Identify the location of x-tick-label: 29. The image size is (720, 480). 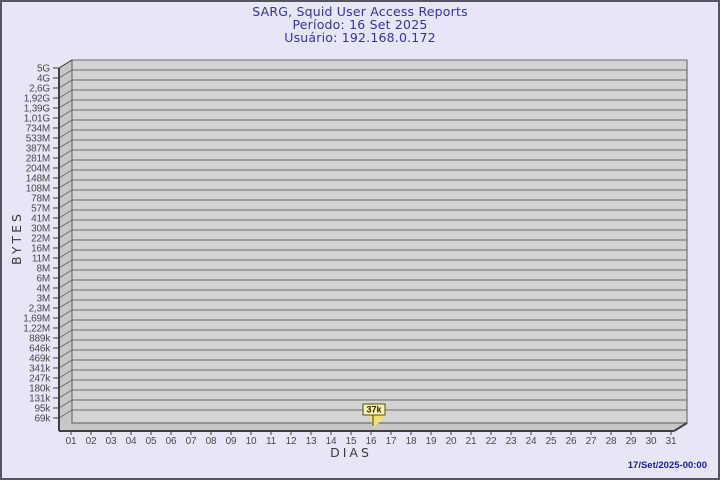
(631, 441).